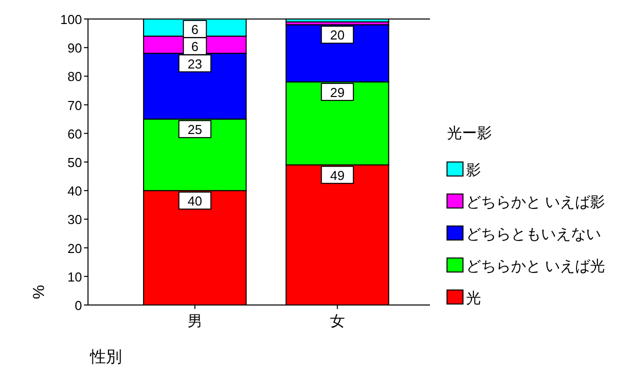 This screenshot has width=621, height=373. What do you see at coordinates (75, 276) in the screenshot?
I see `y-tick-label: 10` at bounding box center [75, 276].